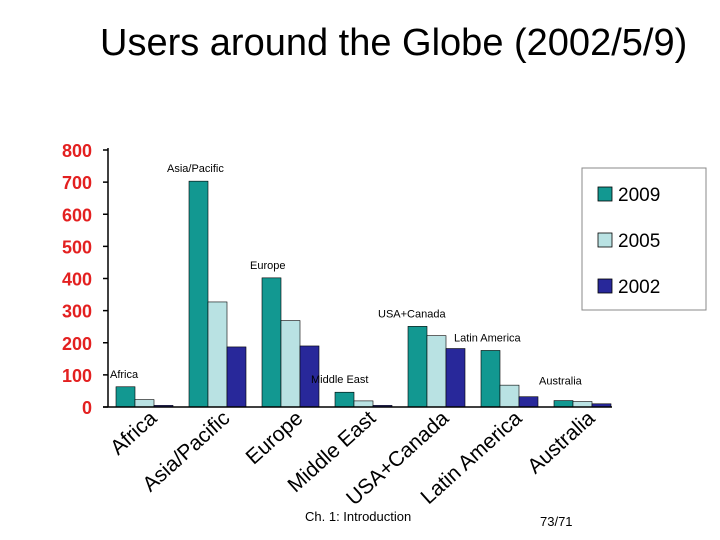 The width and height of the screenshot is (720, 540). What do you see at coordinates (198, 294) in the screenshot?
I see `bar-asia-pacific-2009` at bounding box center [198, 294].